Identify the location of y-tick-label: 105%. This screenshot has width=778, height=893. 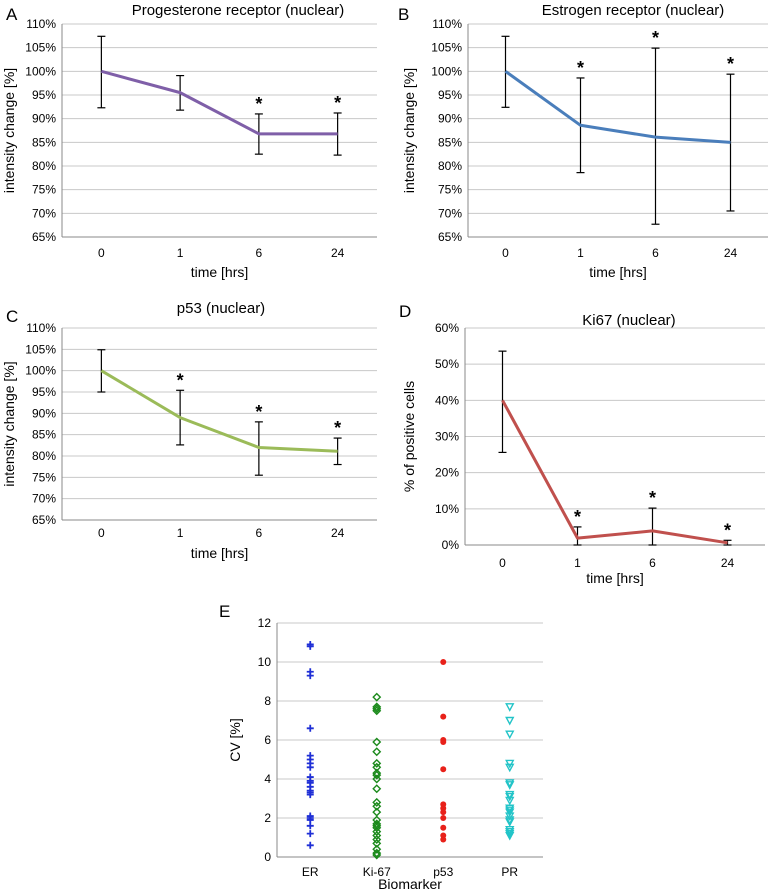
(446, 48).